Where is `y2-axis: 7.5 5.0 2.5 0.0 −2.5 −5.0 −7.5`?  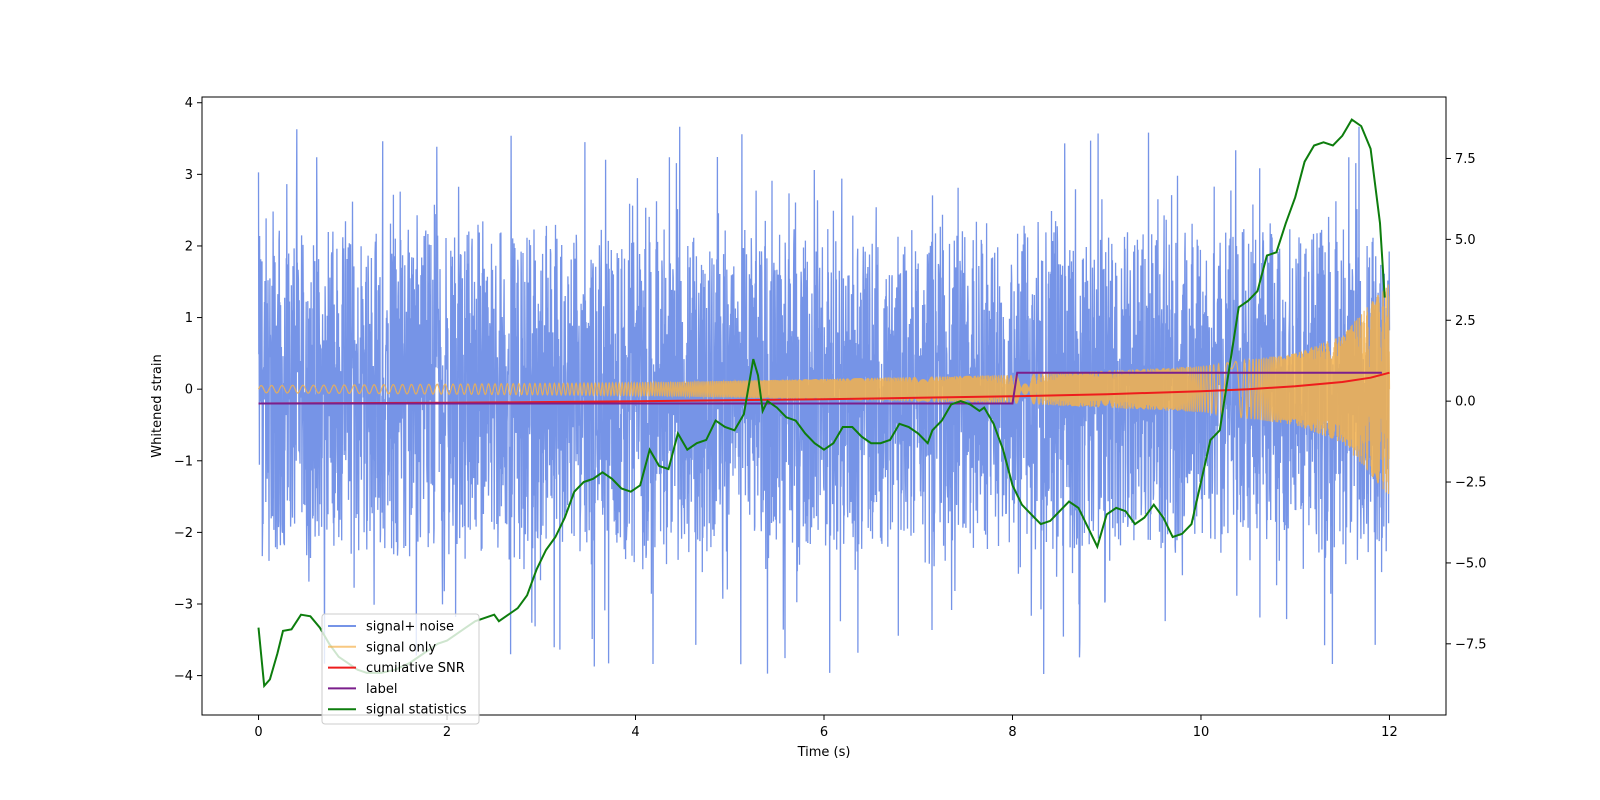 y2-axis: 7.5 5.0 2.5 0.0 −2.5 −5.0 −7.5 is located at coordinates (1466, 402).